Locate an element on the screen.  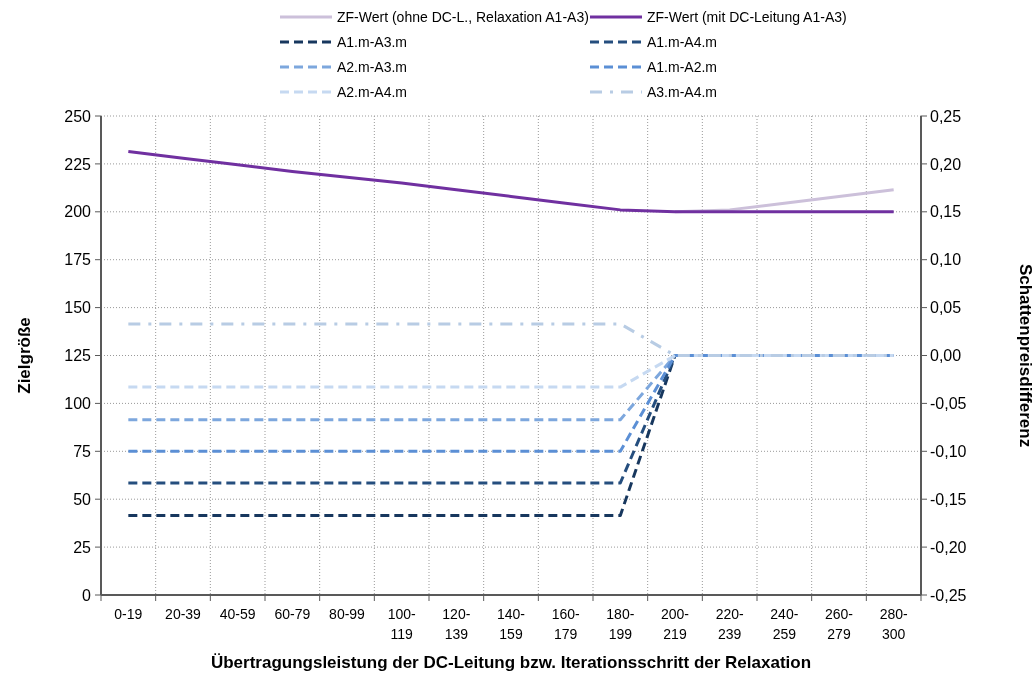
y2-tick-label: -0,25 is located at coordinates (948, 595).